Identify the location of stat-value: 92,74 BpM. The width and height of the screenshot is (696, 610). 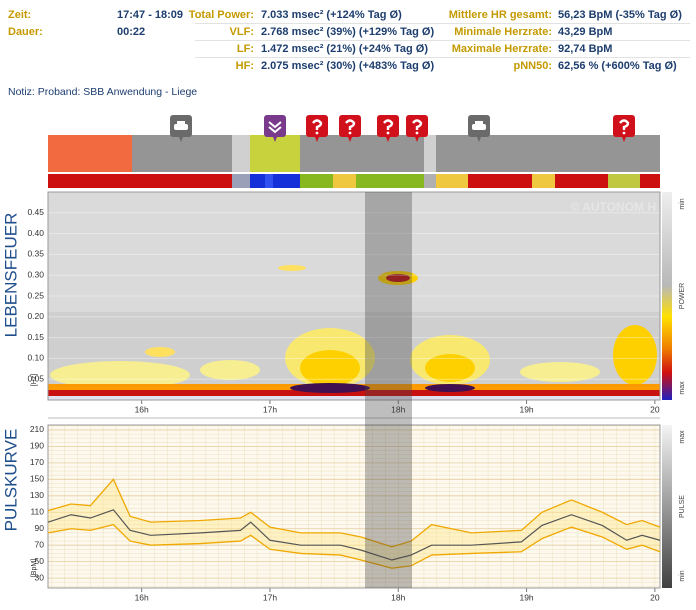
(585, 49).